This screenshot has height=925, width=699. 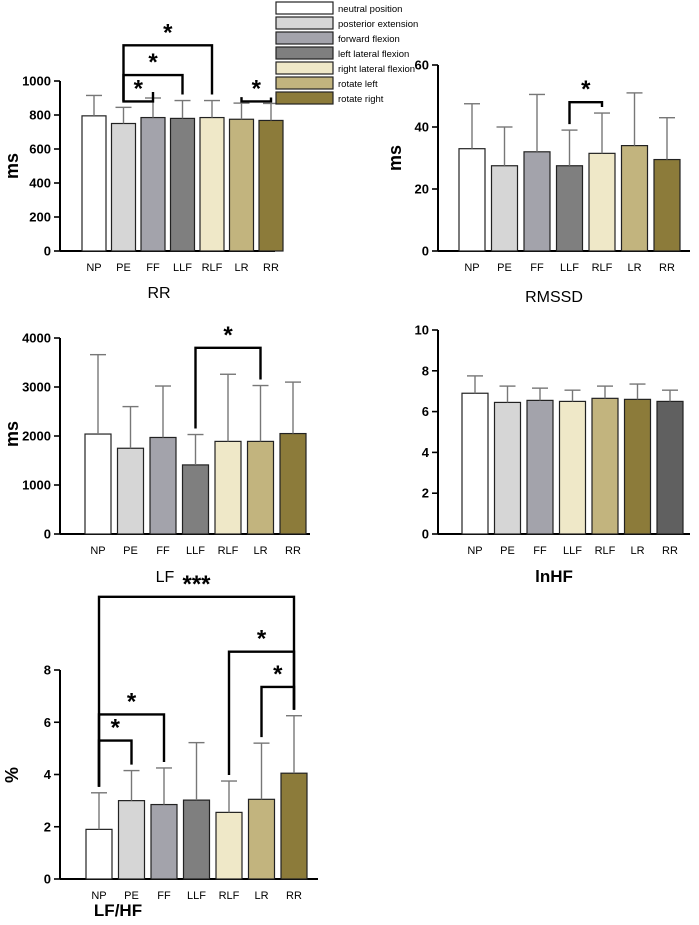 What do you see at coordinates (425, 370) in the screenshot?
I see `y-tick-label: 8` at bounding box center [425, 370].